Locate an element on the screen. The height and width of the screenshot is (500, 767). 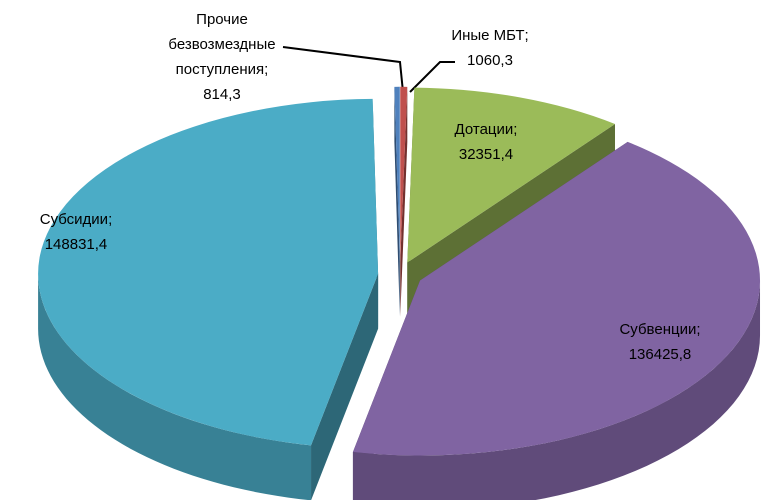
data-label-category: Субвенции; is located at coordinates (659, 329).